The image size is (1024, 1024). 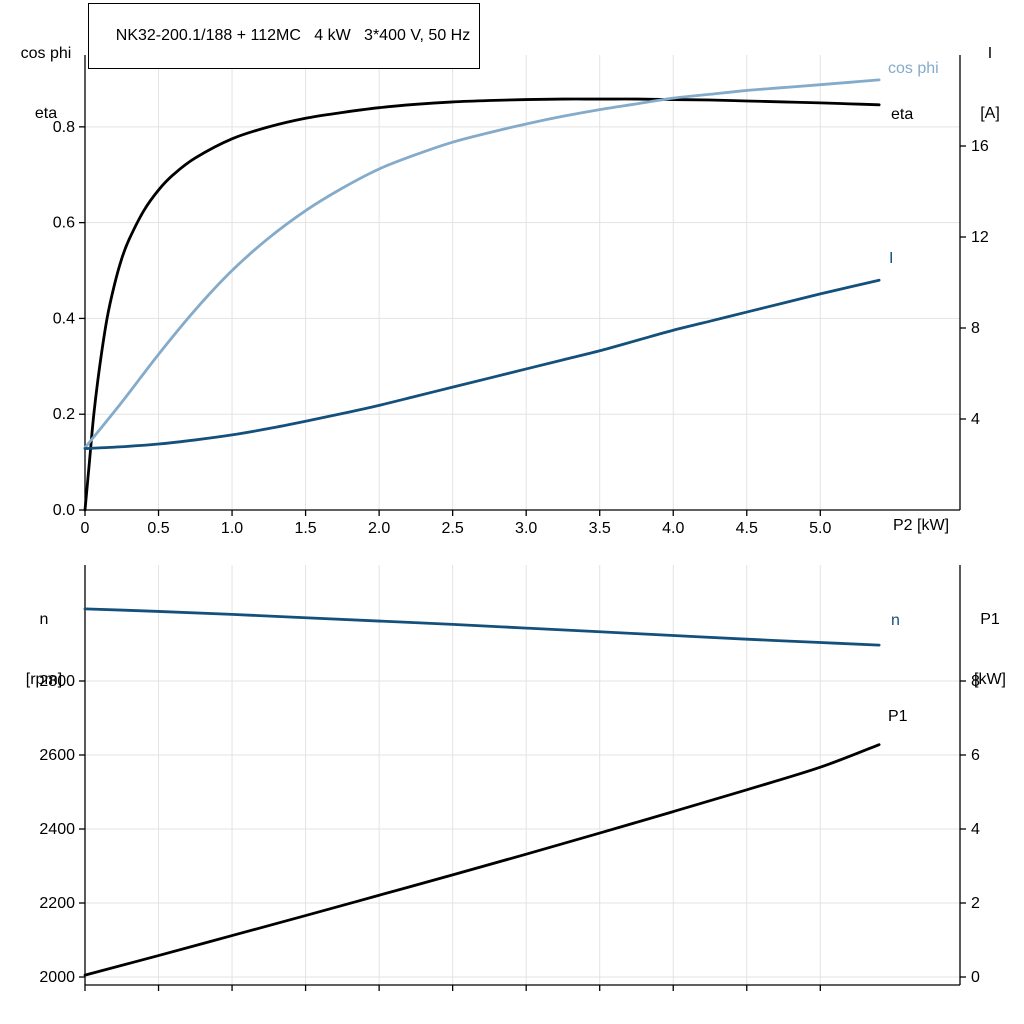 I want to click on x-tick-label: 3.0, so click(x=526, y=528).